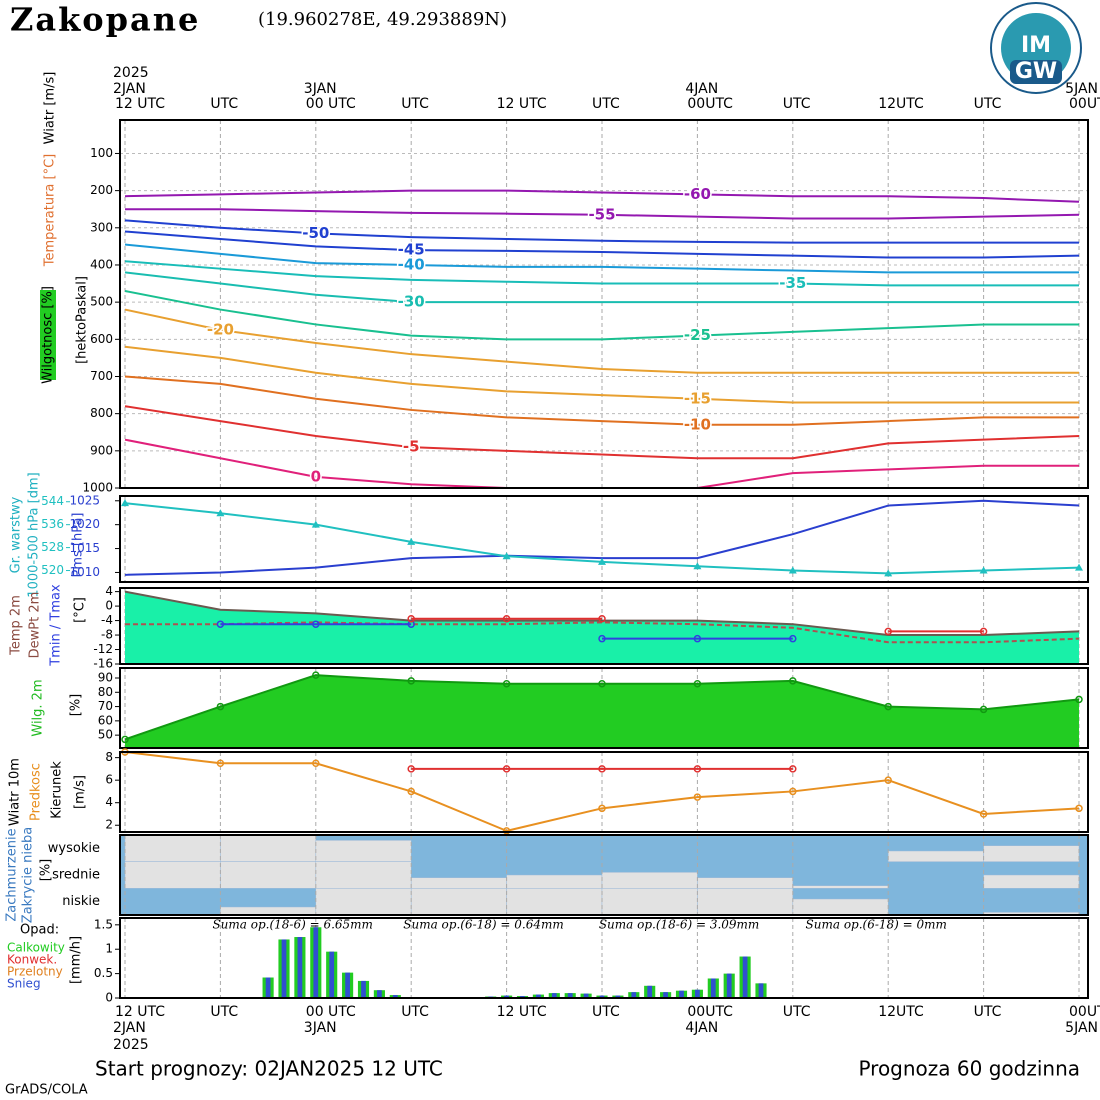 Image resolution: width=1100 pixels, height=1100 pixels. What do you see at coordinates (57, 790) in the screenshot?
I see `y-axis-label: Kierunek` at bounding box center [57, 790].